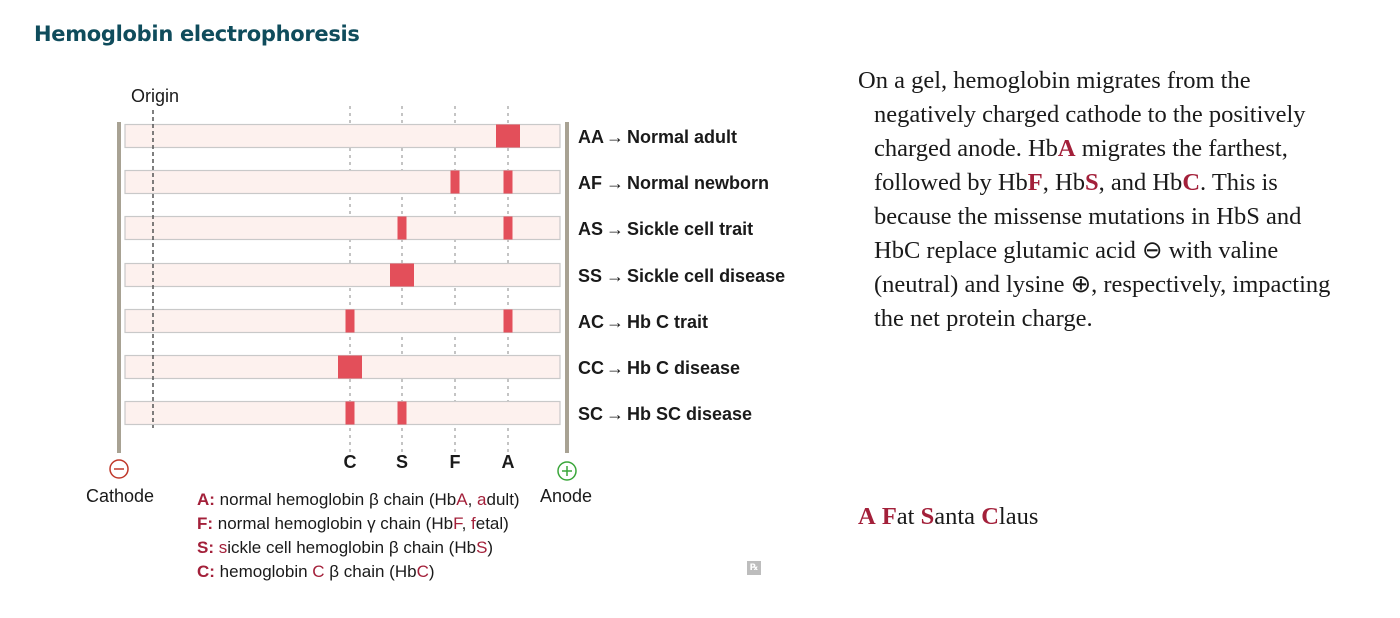 The height and width of the screenshot is (618, 1400). I want to click on band-f, so click(455, 182).